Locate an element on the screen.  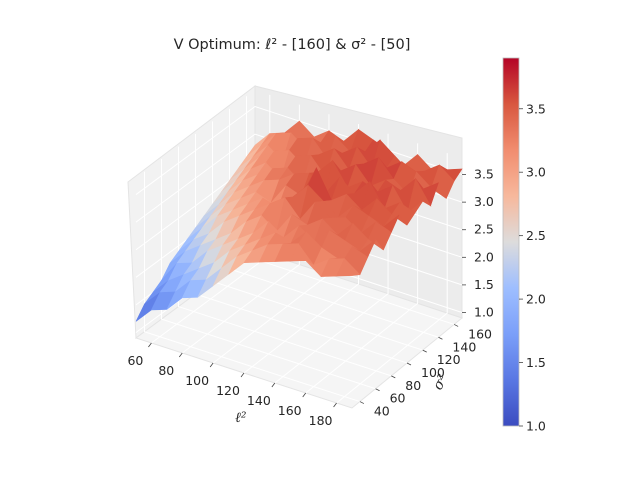
y-tick-label: 160 is located at coordinates (480, 333).